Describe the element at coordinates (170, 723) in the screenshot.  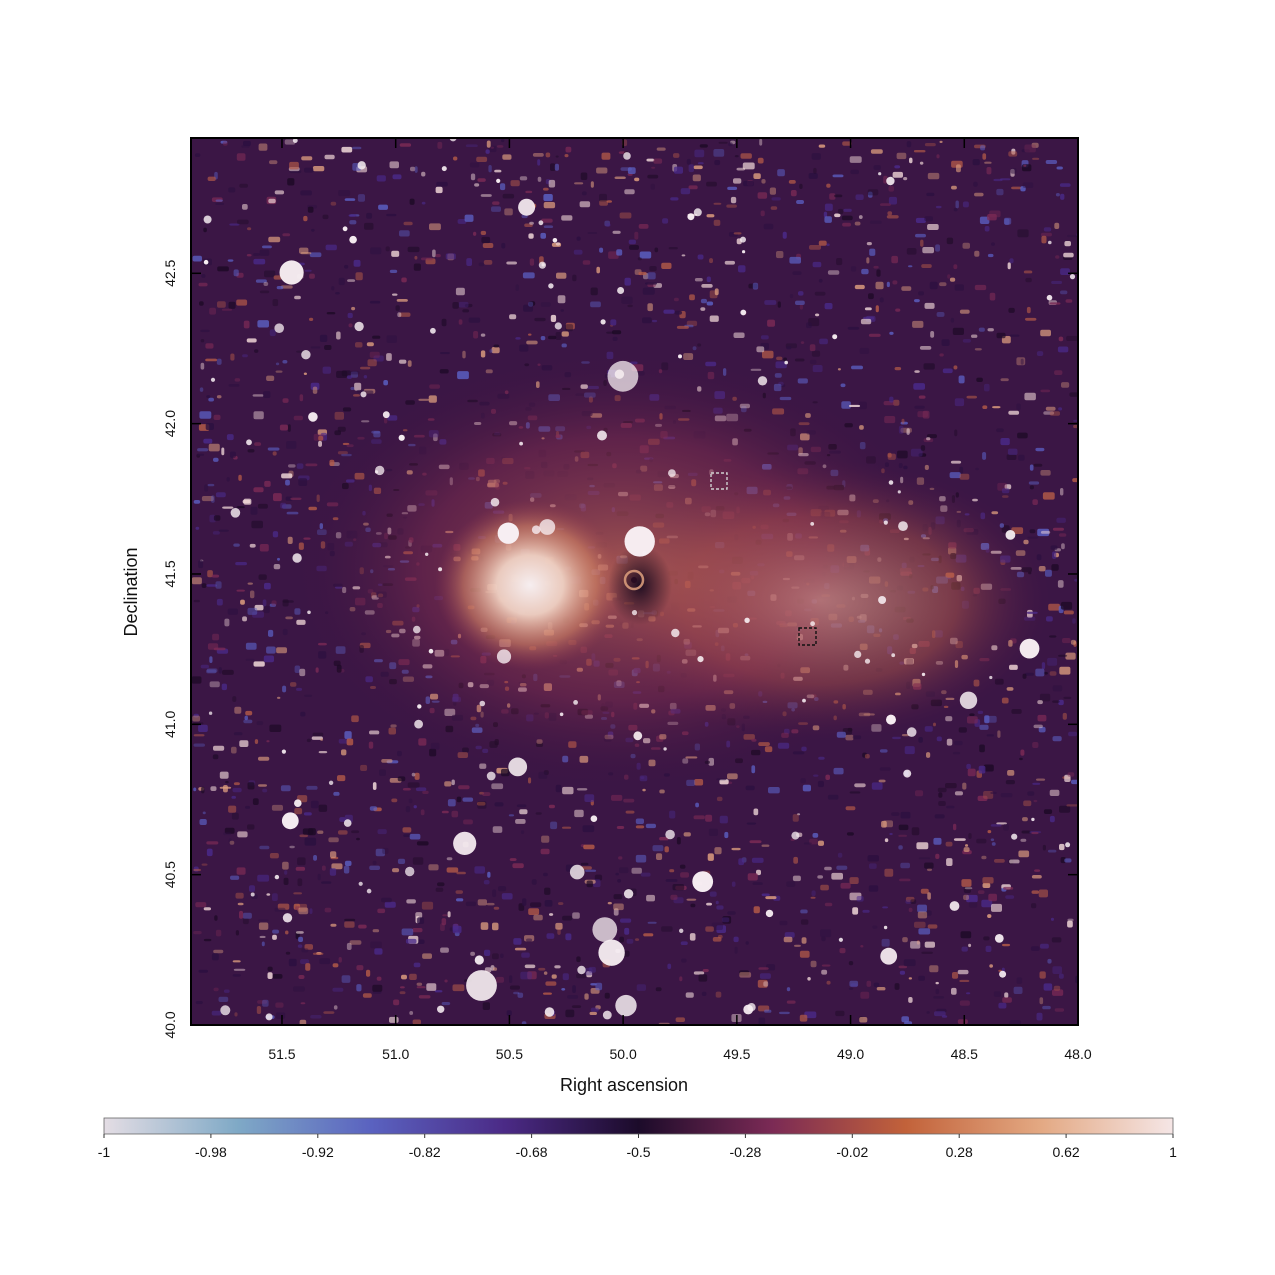
I see `y-tick-label: 41.0` at that location.